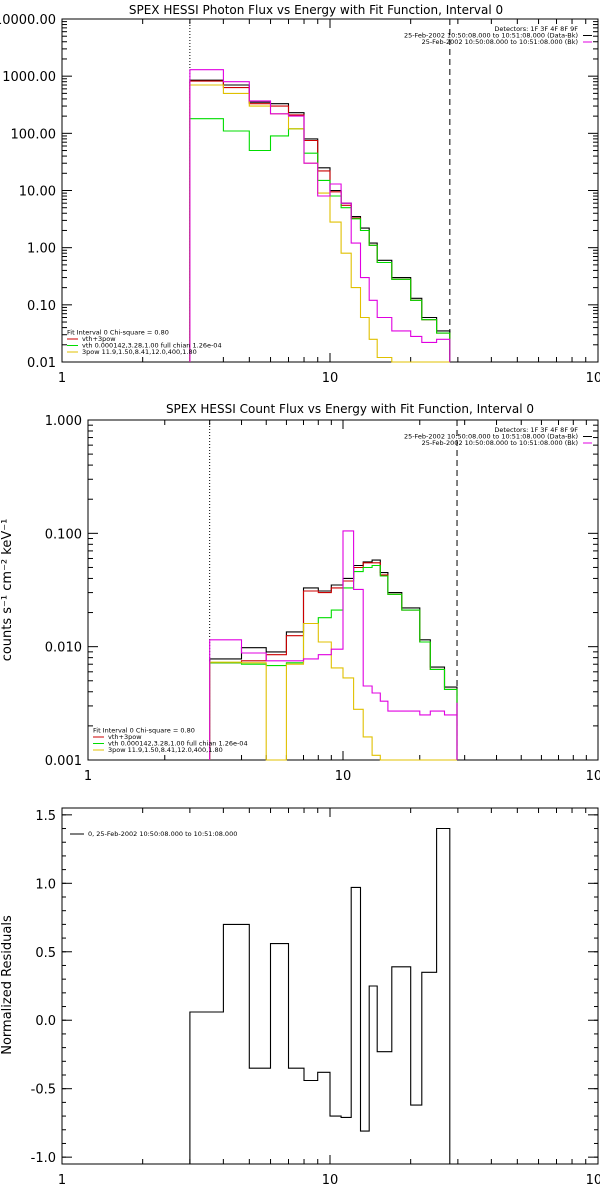 This screenshot has width=600, height=1200. I want to click on y-tick-label: 0.01, so click(41, 363).